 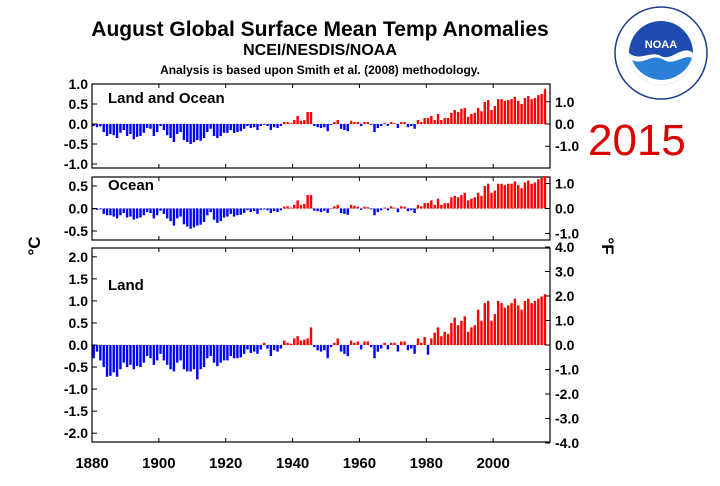 I want to click on left-unit-label: °C, so click(x=34, y=245).